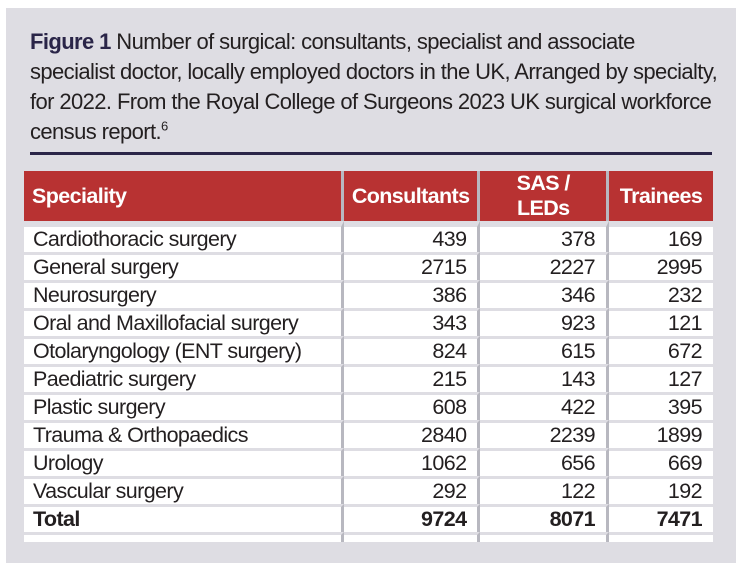 Image resolution: width=742 pixels, height=572 pixels. I want to click on cell-speciality: Neurosurgery, so click(184, 294).